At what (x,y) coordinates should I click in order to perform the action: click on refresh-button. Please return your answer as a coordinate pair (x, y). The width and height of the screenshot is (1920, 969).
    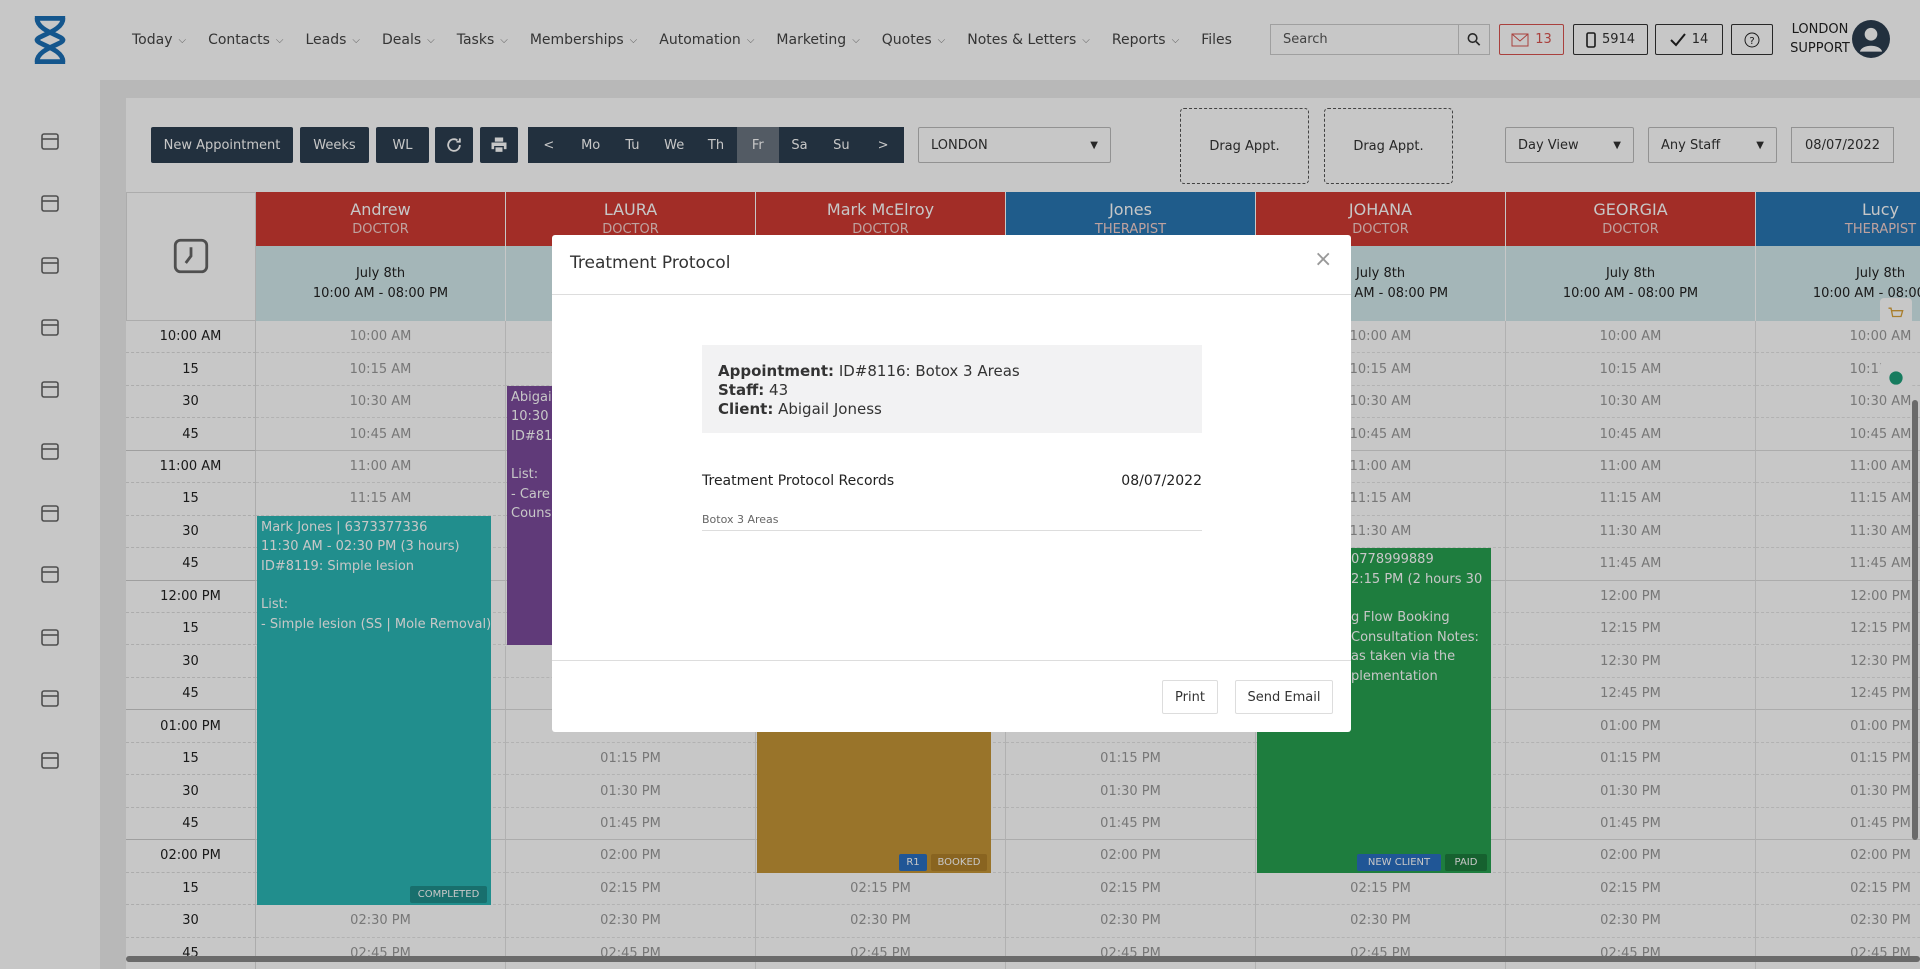
    Looking at the image, I should click on (454, 145).